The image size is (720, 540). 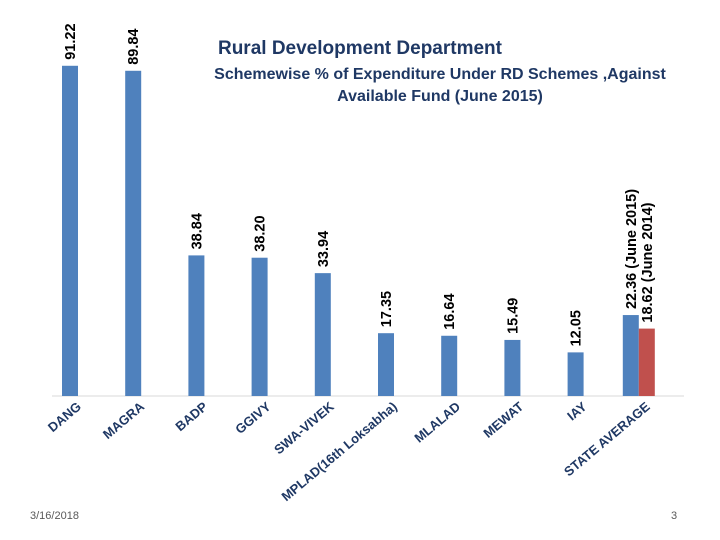 I want to click on value-label-june-2015-7: 15.49, so click(x=513, y=316).